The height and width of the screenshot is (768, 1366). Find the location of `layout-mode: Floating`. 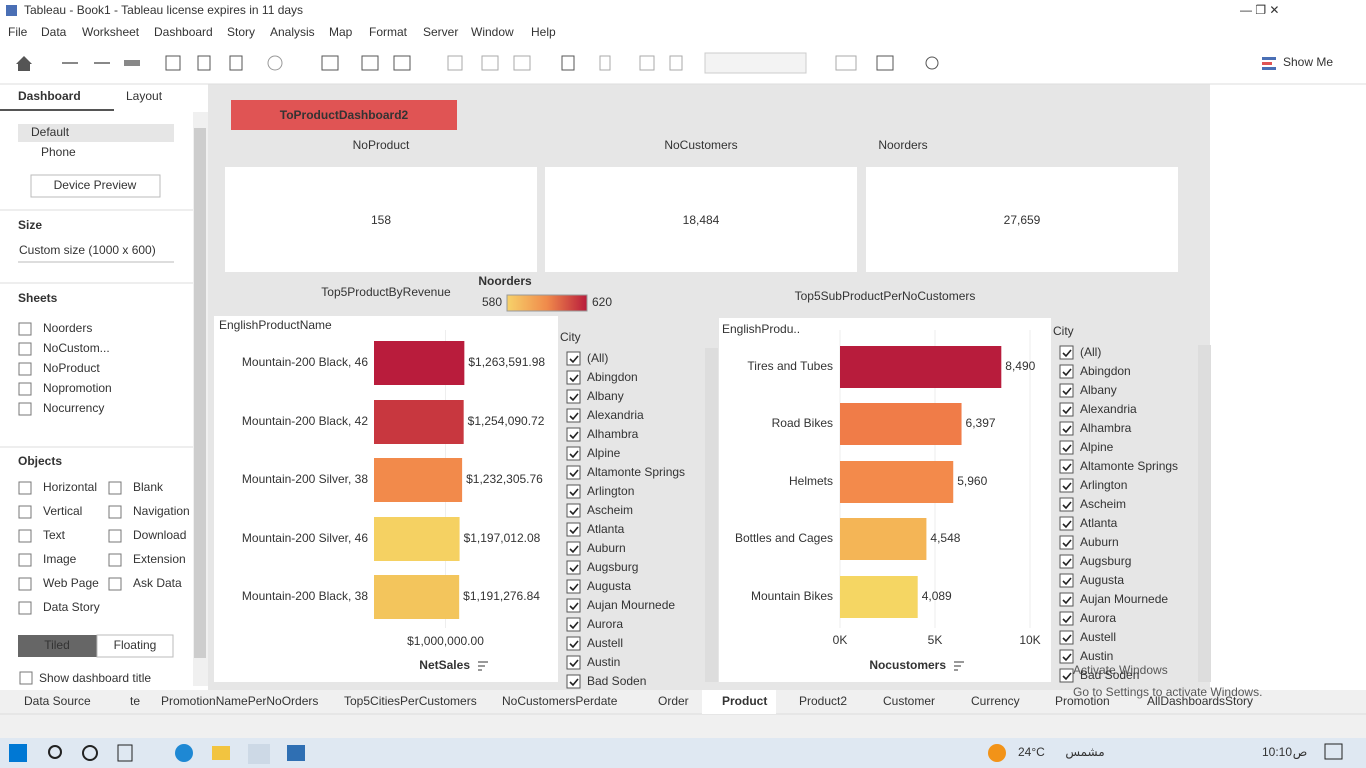

layout-mode: Floating is located at coordinates (135, 645).